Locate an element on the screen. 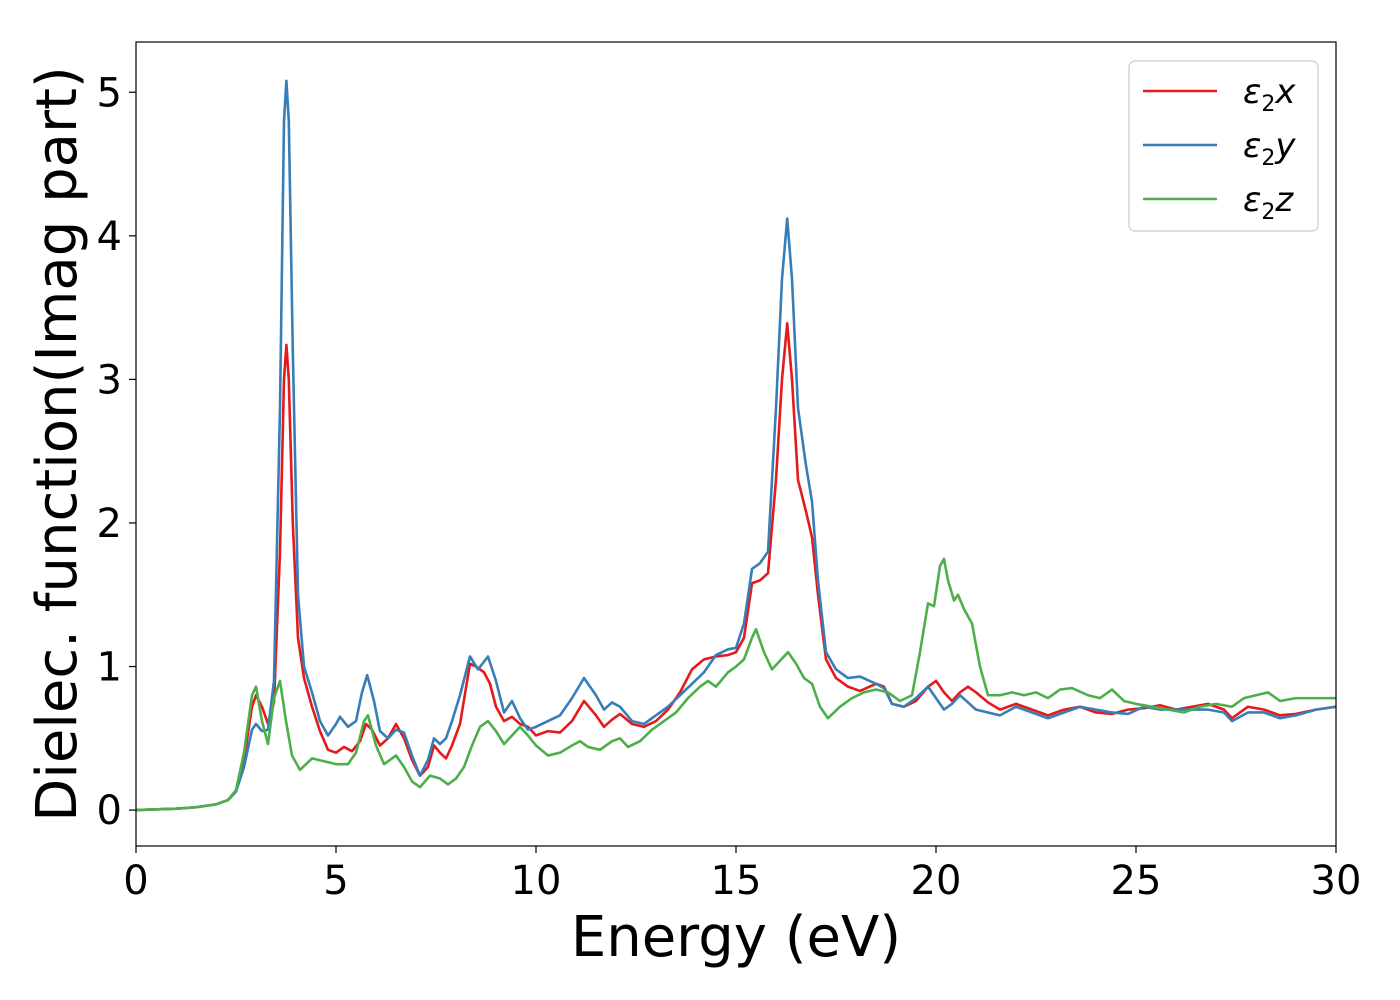 The height and width of the screenshot is (1000, 1400). y-tick-label: 0 is located at coordinates (109, 811).